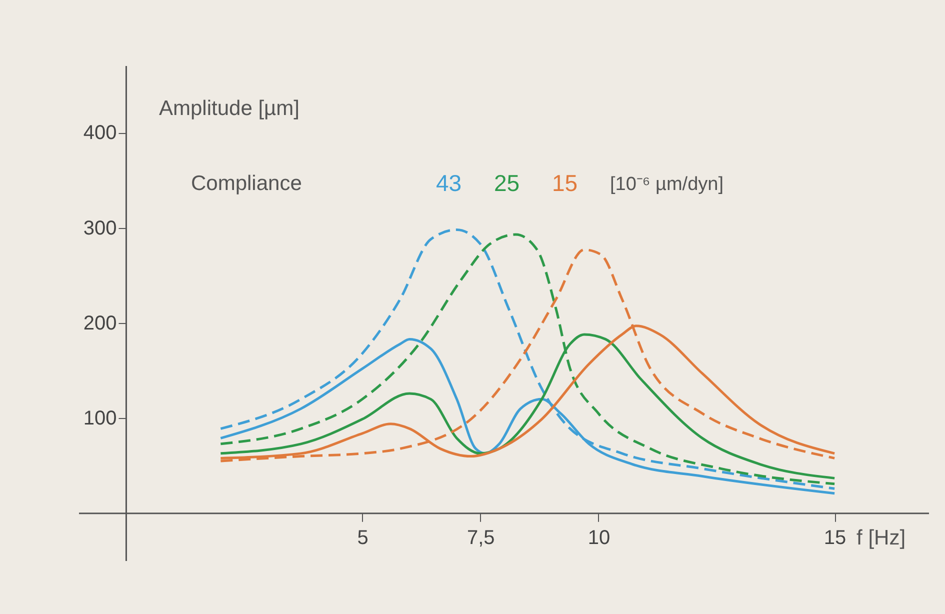 The height and width of the screenshot is (614, 945). I want to click on legend-title: Compliance, so click(246, 183).